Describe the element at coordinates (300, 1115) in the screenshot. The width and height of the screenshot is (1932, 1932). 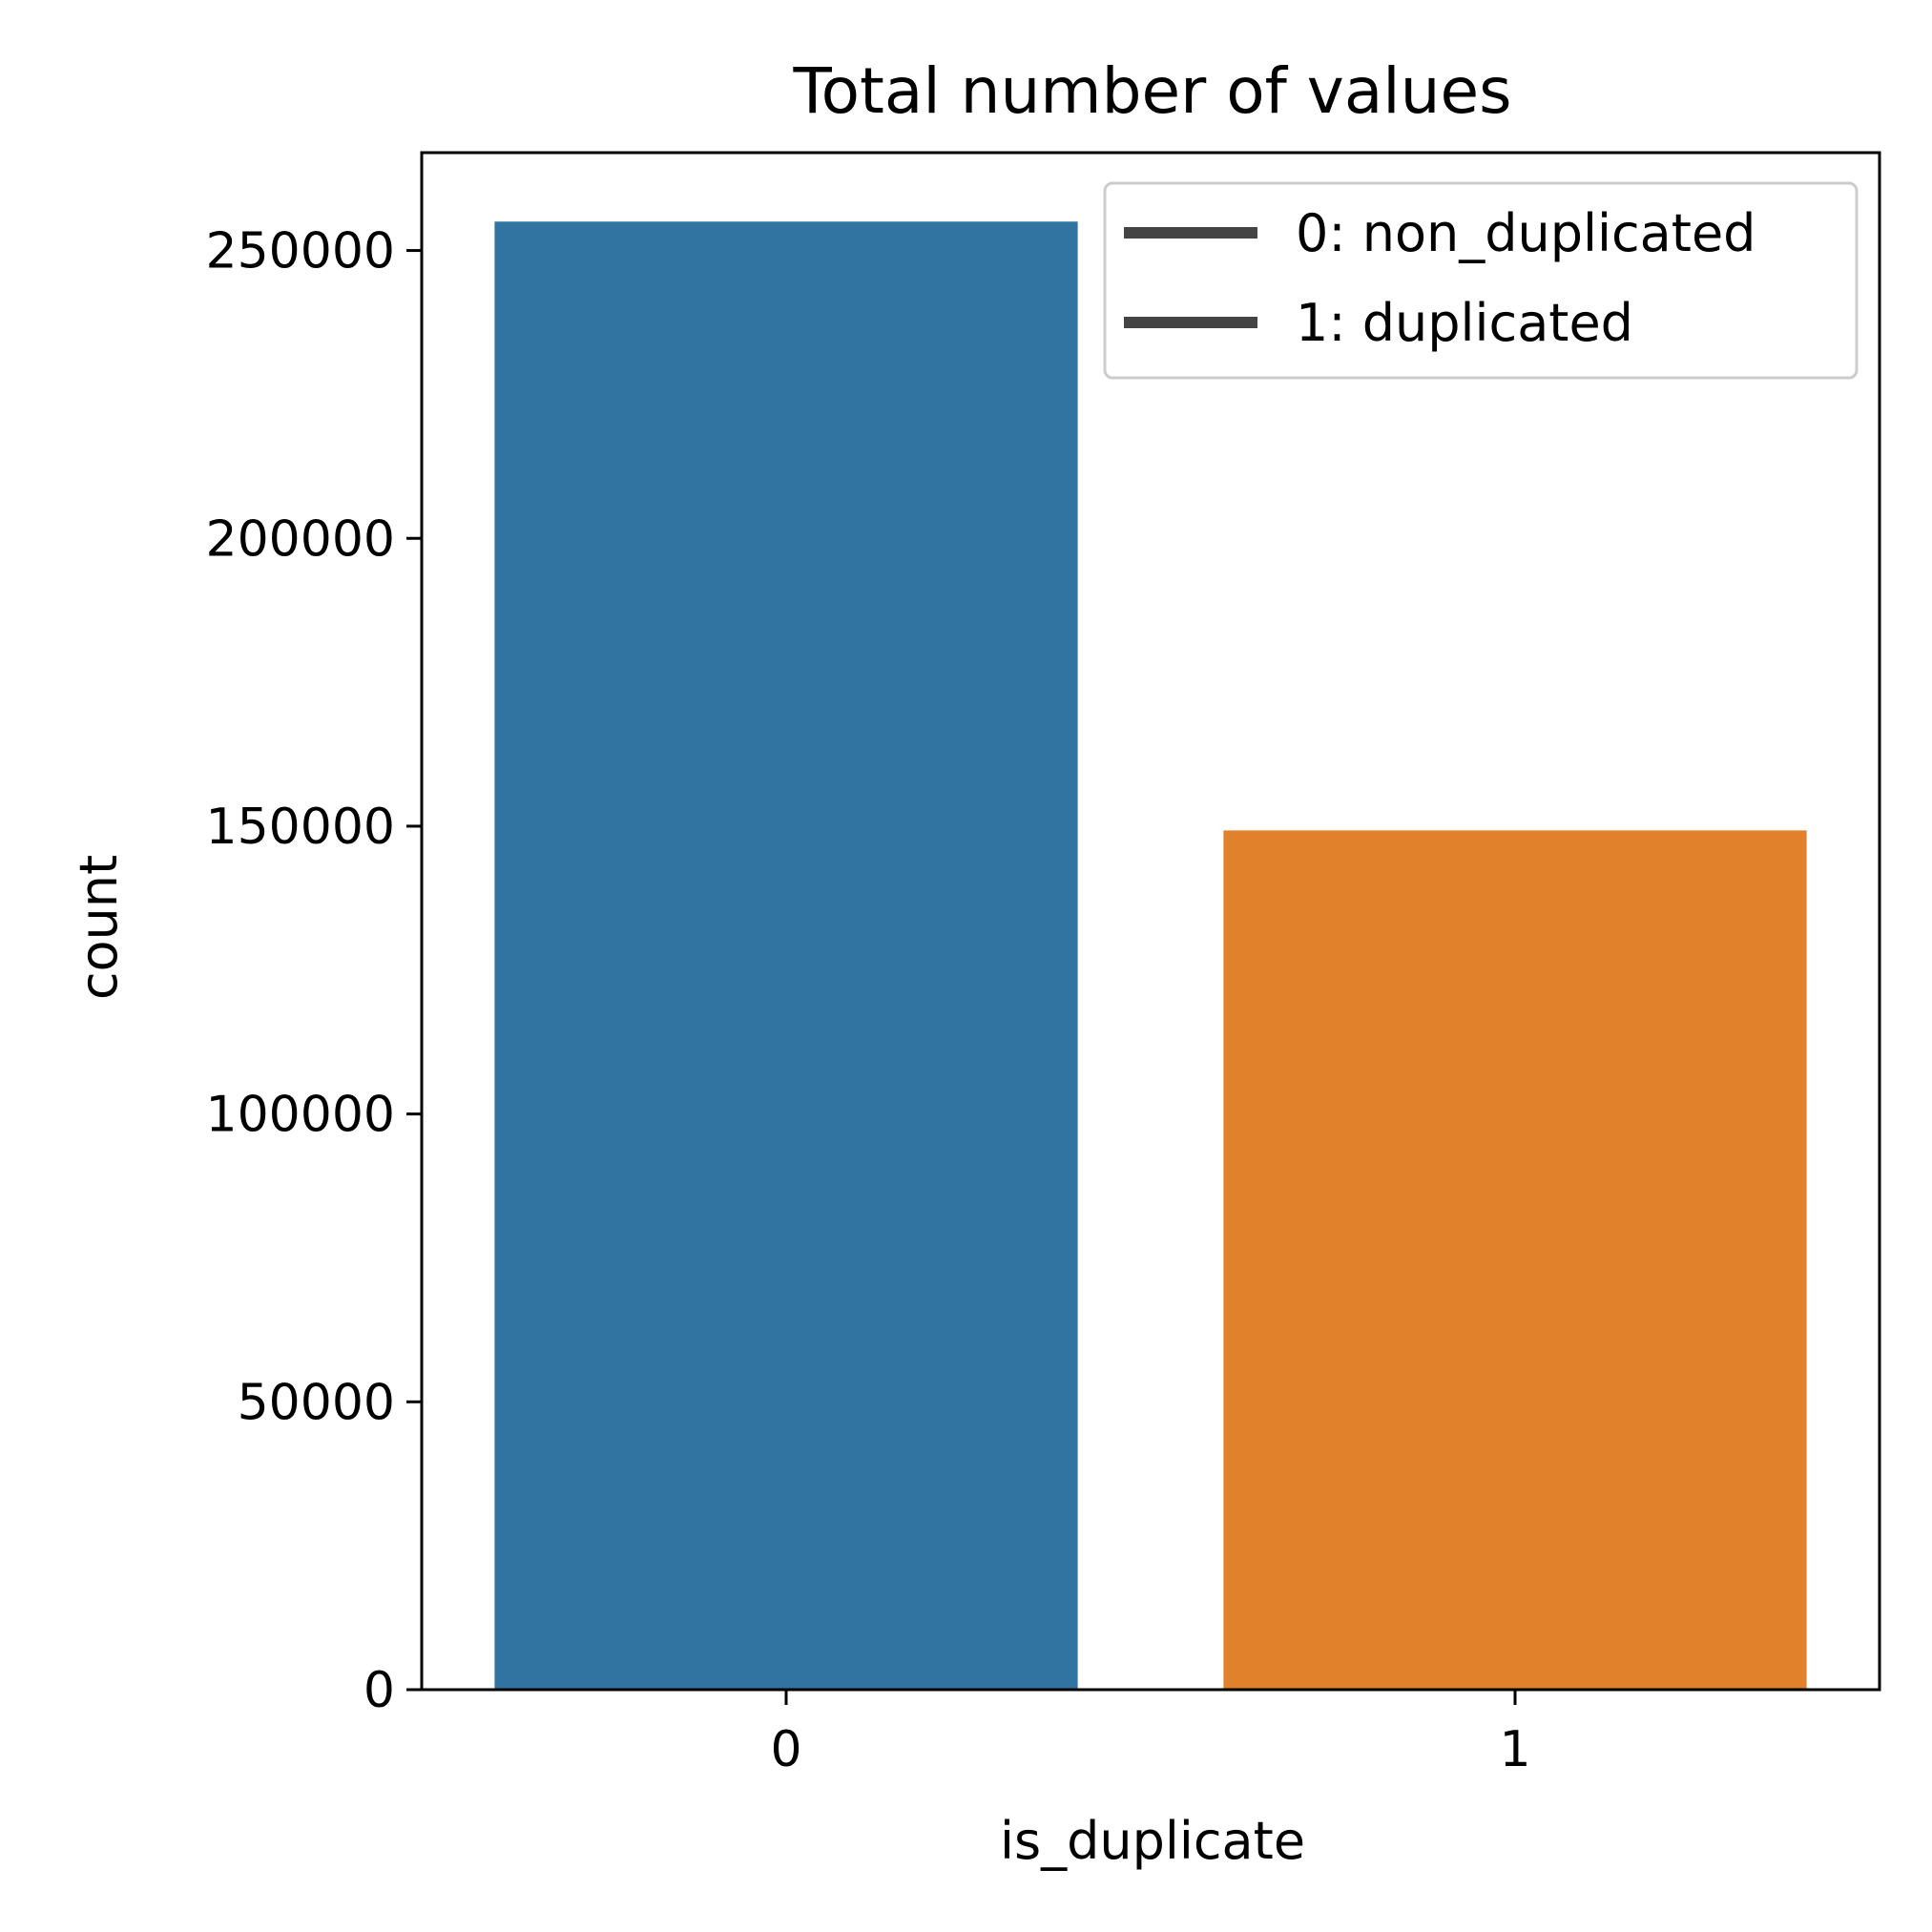
I see `y-tick-label: 100000` at that location.